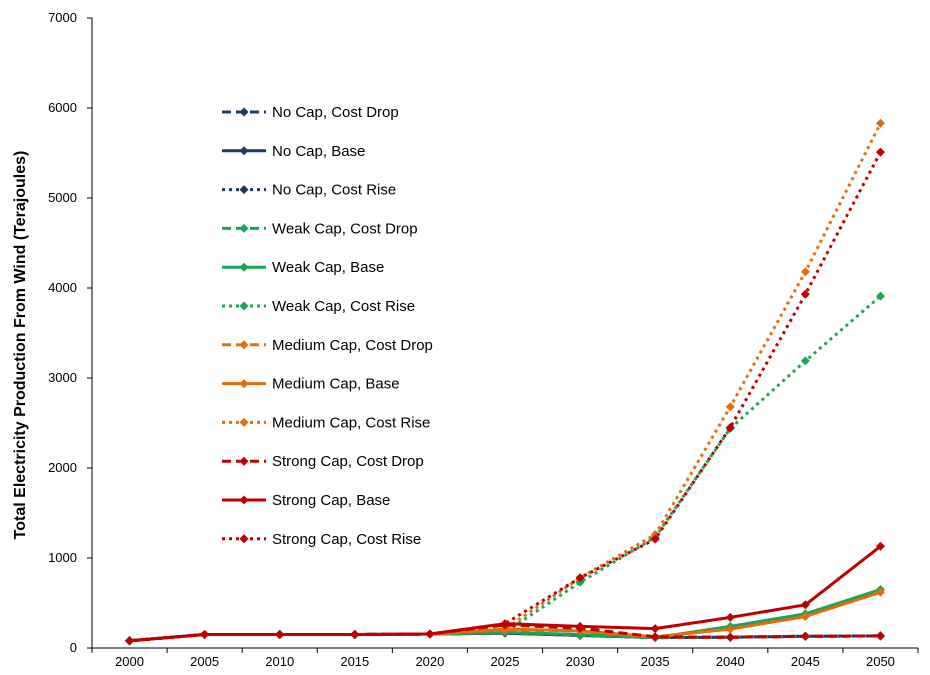 The width and height of the screenshot is (930, 675). What do you see at coordinates (580, 661) in the screenshot?
I see `x-tick-label: 2030` at bounding box center [580, 661].